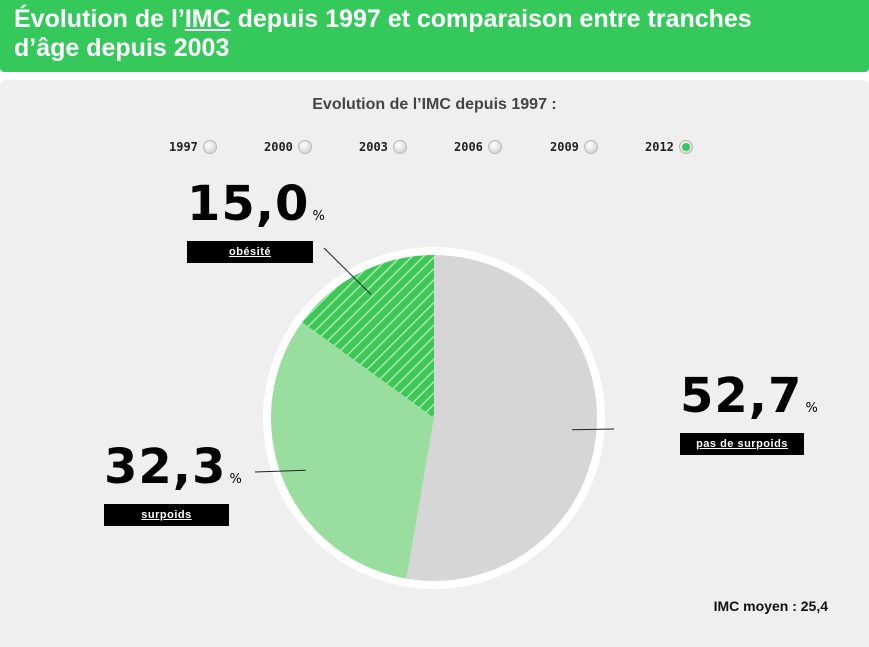 This screenshot has width=869, height=647. What do you see at coordinates (165, 467) in the screenshot?
I see `surpoids-value: 32,3` at bounding box center [165, 467].